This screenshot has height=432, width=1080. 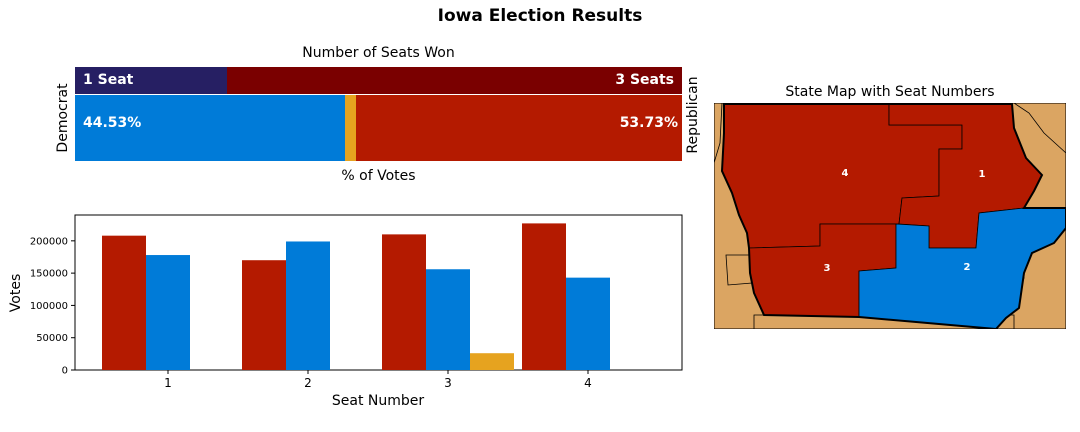 What do you see at coordinates (718, 133) in the screenshot?
I see `neighbor-state-w` at bounding box center [718, 133].